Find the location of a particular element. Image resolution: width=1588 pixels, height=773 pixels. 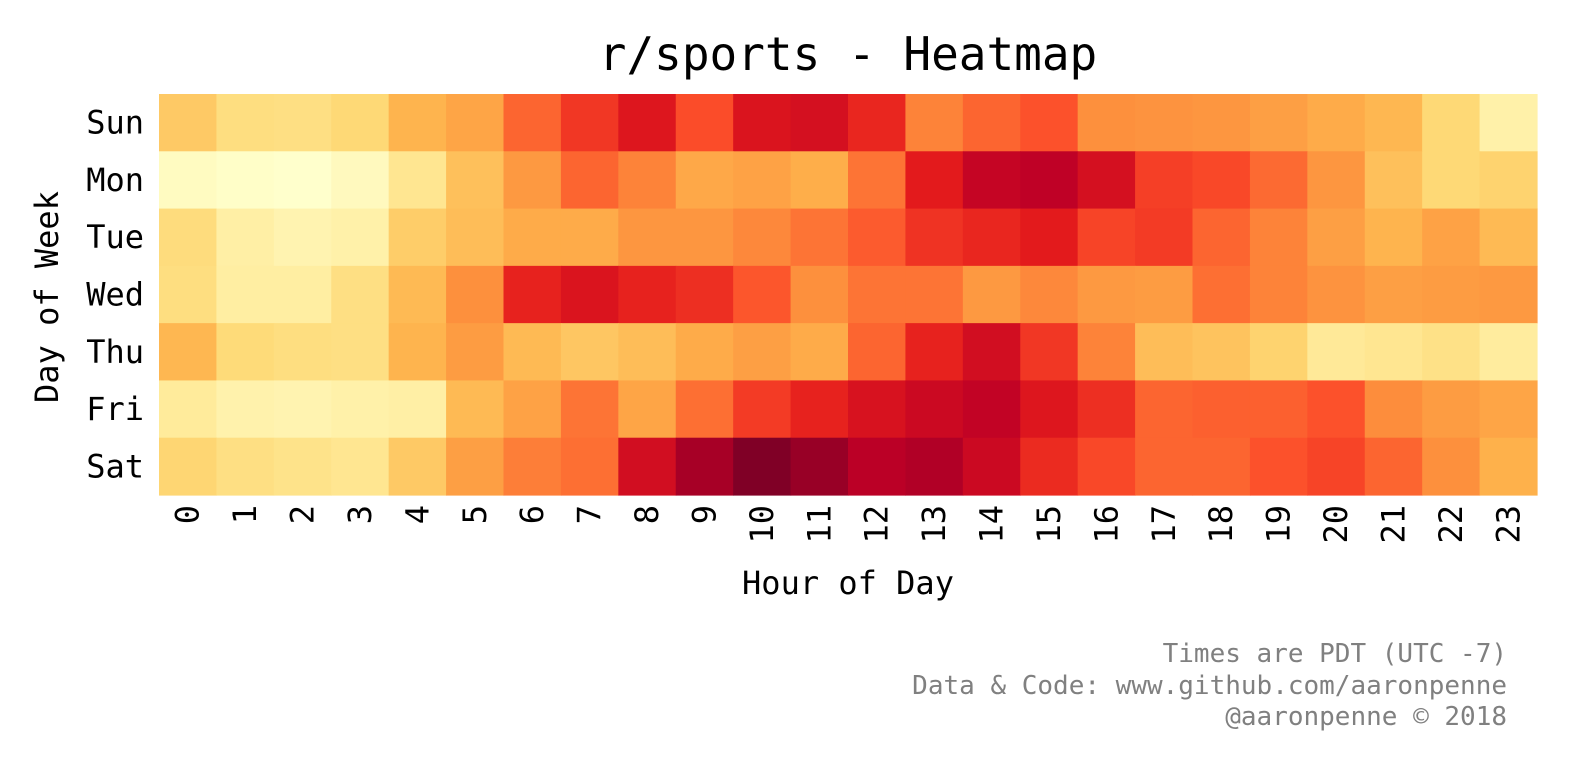

y-axis-label: Day of Week is located at coordinates (47, 297).